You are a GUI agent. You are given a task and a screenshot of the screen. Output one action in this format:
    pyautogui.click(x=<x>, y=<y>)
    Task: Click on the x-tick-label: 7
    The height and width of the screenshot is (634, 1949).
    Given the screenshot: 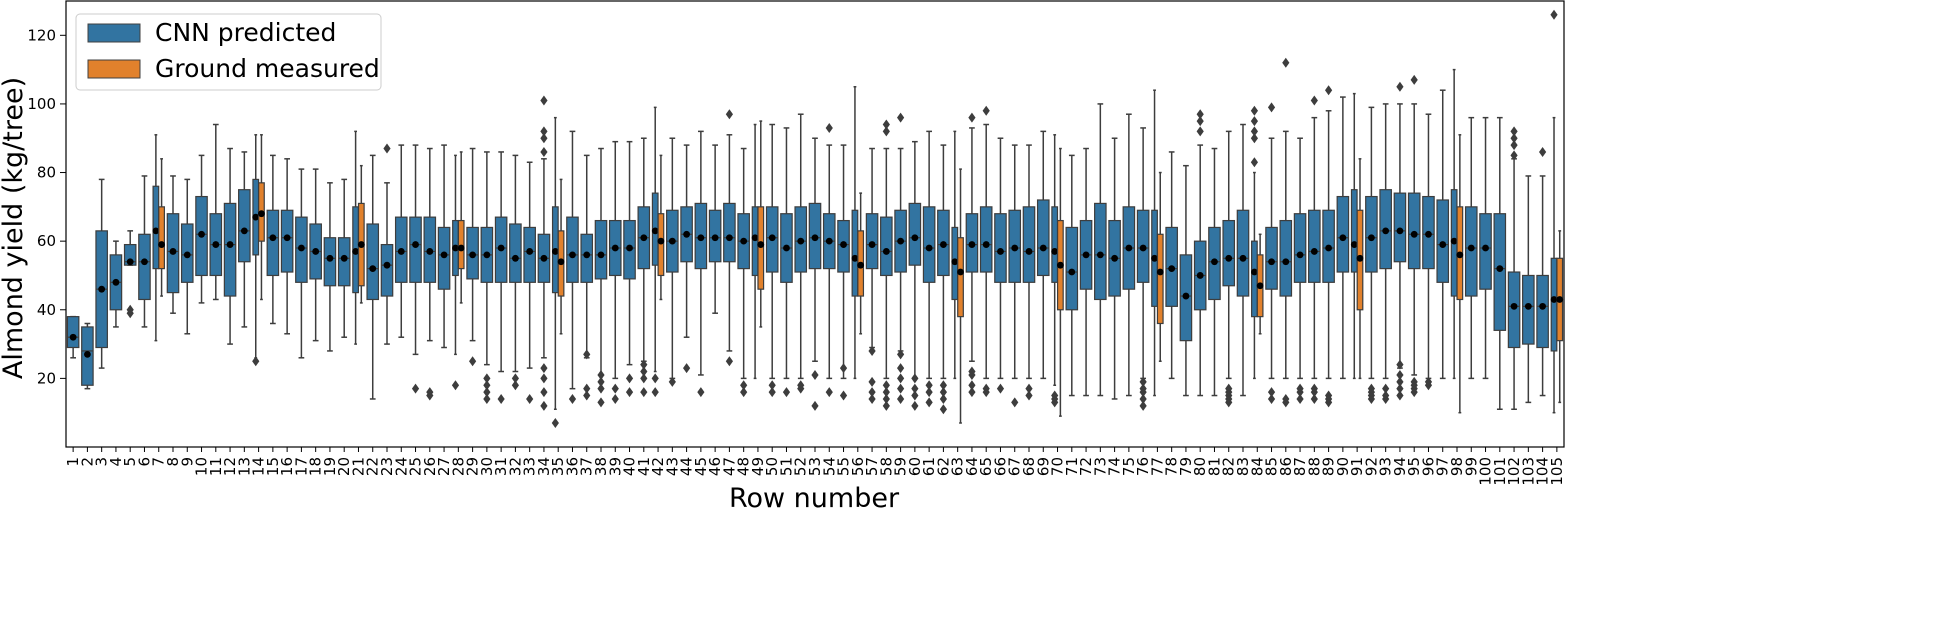 What is the action you would take?
    pyautogui.click(x=159, y=462)
    